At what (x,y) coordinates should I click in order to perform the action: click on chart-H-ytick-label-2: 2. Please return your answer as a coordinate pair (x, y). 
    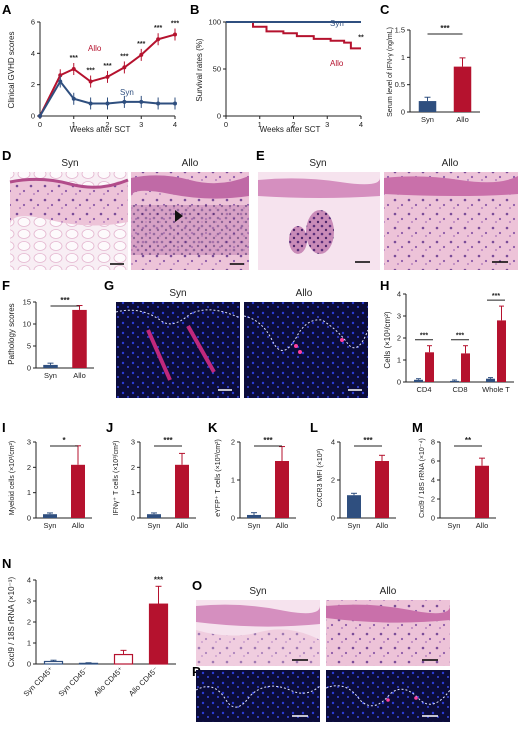
    Looking at the image, I should click on (399, 338).